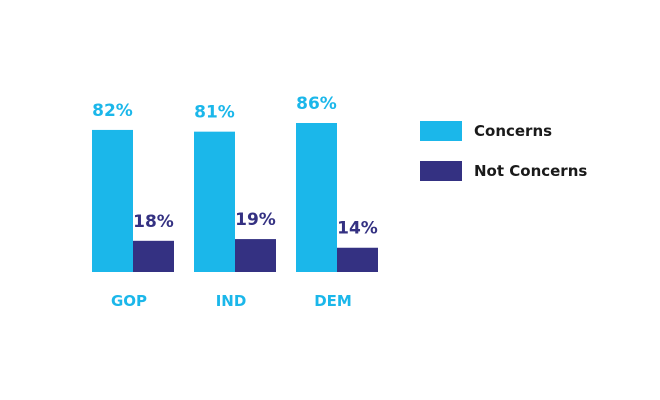 The width and height of the screenshot is (660, 400). I want to click on category-label-dem: DEM, so click(333, 301).